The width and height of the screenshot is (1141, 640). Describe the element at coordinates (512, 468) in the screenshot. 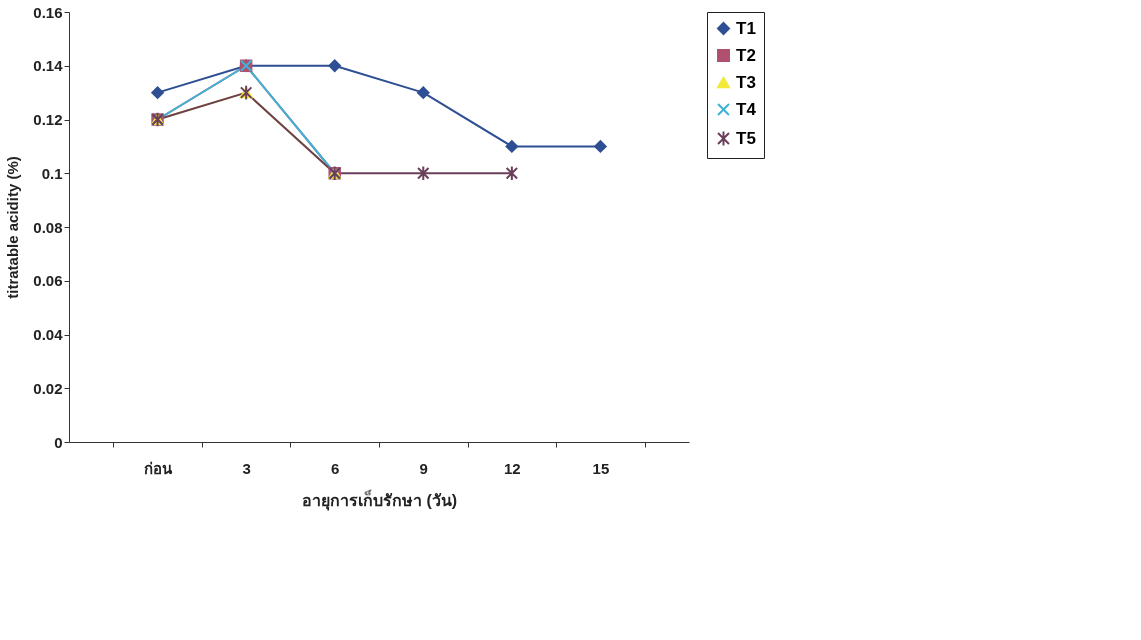

I see `x-tick-label: 12` at that location.